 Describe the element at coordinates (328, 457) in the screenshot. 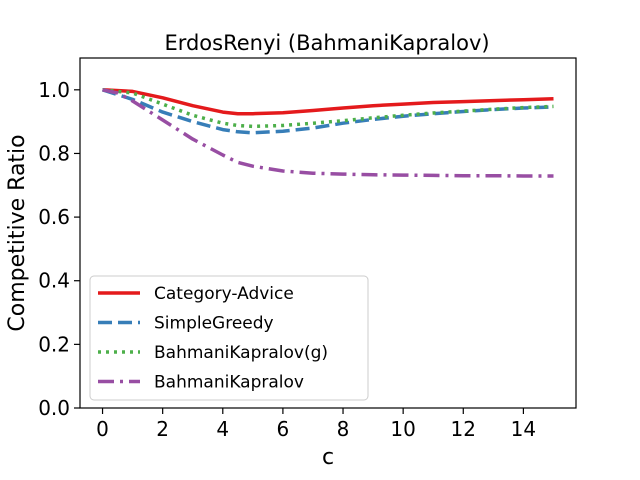

I see `x-axis-label: c` at that location.